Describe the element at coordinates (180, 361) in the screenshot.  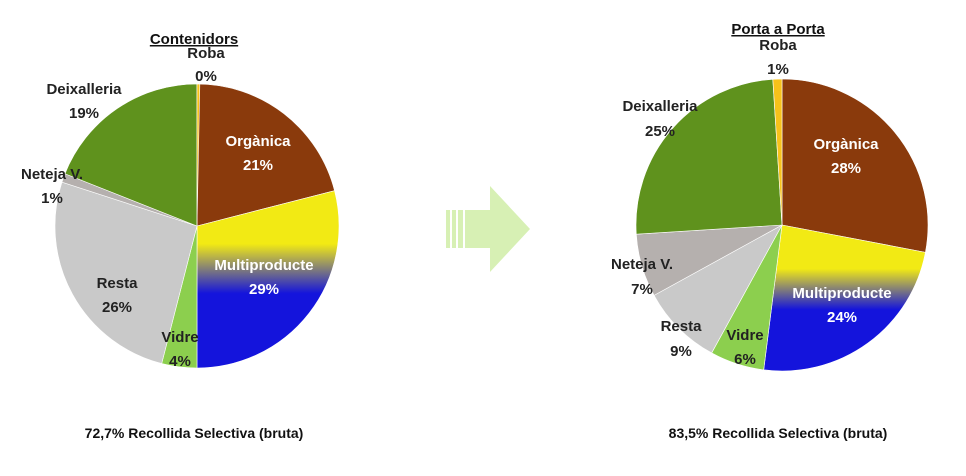
I see `slice-label-value: 4%` at that location.